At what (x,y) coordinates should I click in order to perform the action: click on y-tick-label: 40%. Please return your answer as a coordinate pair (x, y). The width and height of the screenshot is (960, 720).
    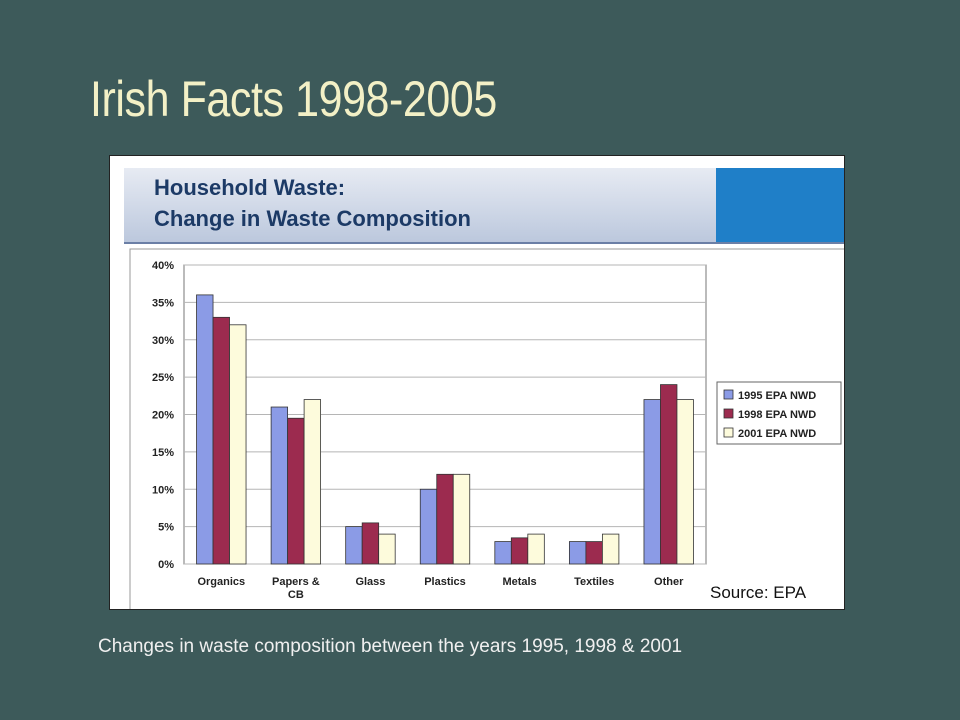
    Looking at the image, I should click on (163, 266).